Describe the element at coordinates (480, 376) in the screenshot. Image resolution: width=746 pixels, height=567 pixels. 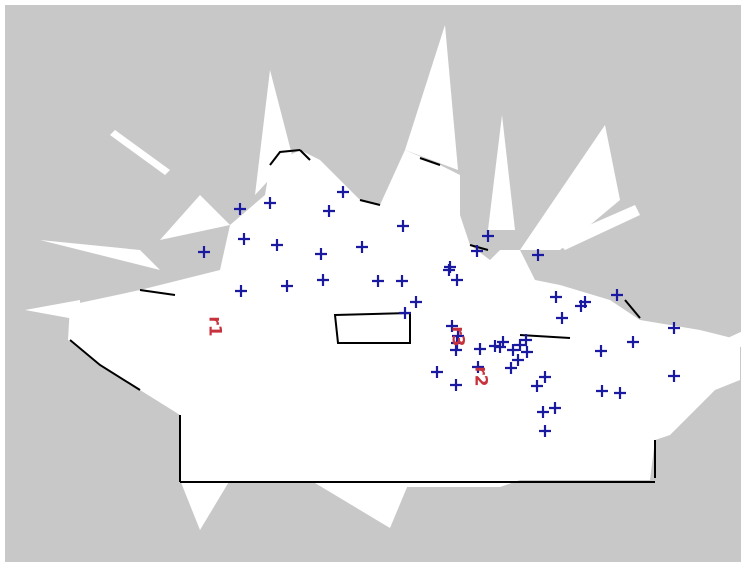
I see `robot-label-r2: r2` at that location.